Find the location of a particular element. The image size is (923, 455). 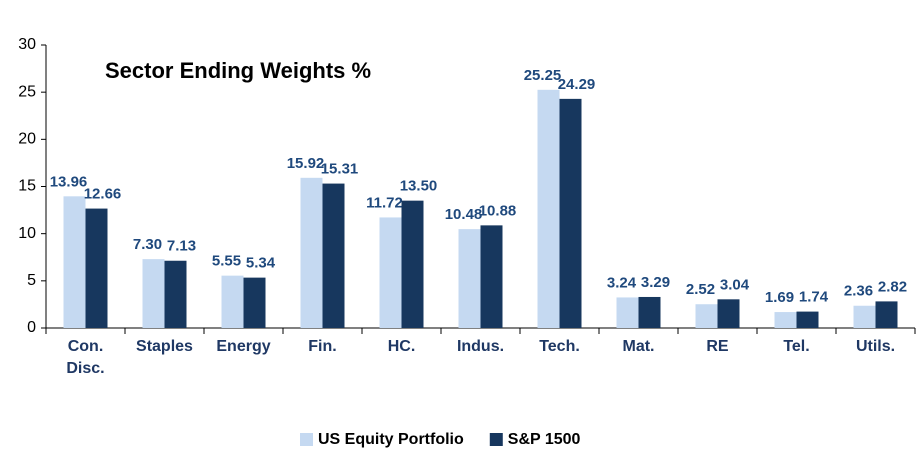

data-label: 12.66 is located at coordinates (103, 194).